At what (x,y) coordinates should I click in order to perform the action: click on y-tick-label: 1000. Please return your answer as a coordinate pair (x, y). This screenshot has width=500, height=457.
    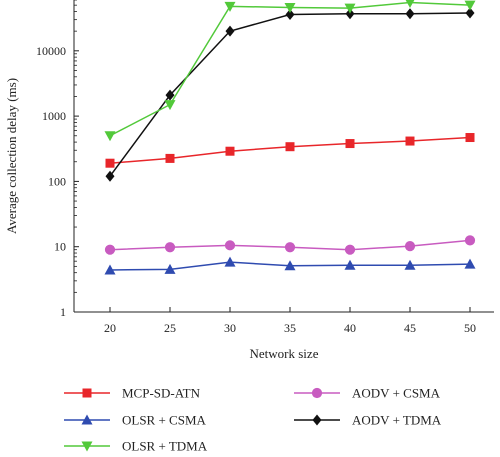
    Looking at the image, I should click on (54, 116).